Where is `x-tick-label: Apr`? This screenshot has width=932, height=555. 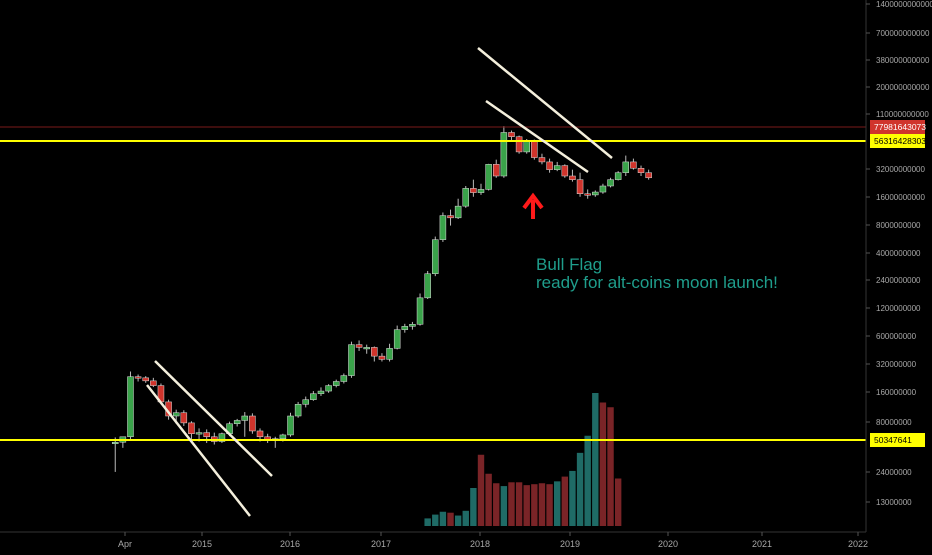
x-tick-label: Apr is located at coordinates (125, 544).